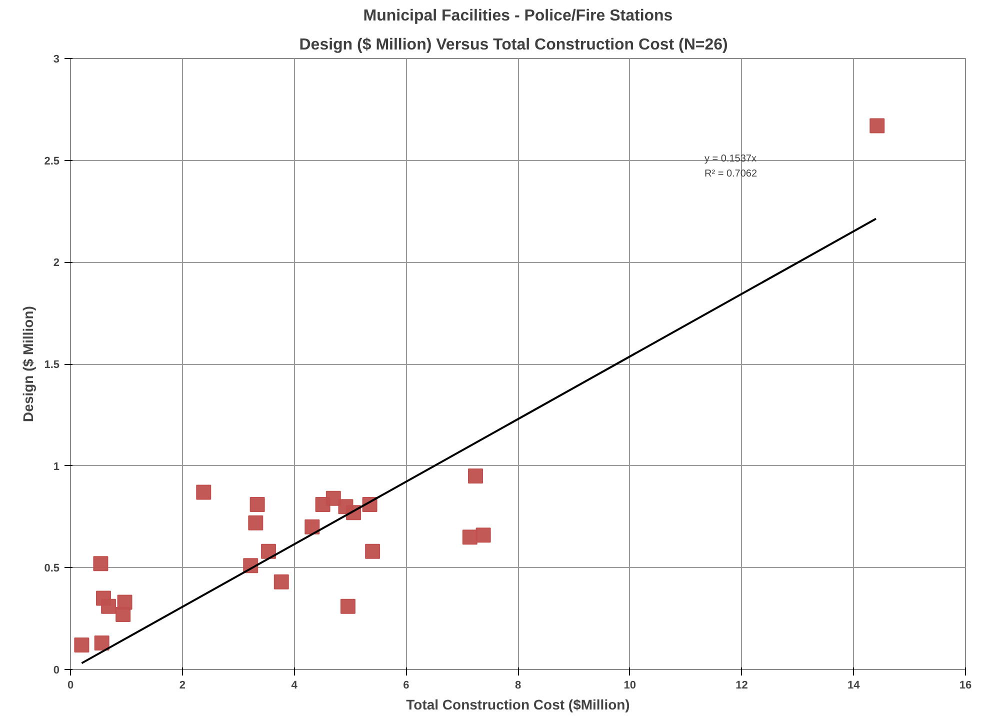  Describe the element at coordinates (518, 16) in the screenshot. I see `chart-title: Municipal Facilities - Police/Fire Stations` at that location.